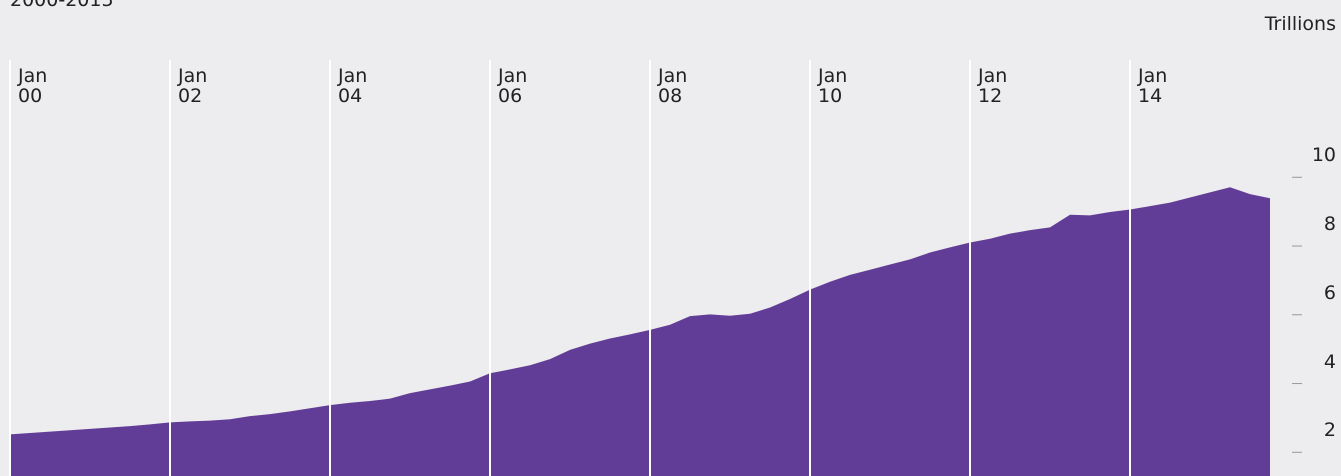 Image resolution: width=1341 pixels, height=476 pixels. Describe the element at coordinates (1329, 224) in the screenshot. I see `y-tick-label: 8` at that location.